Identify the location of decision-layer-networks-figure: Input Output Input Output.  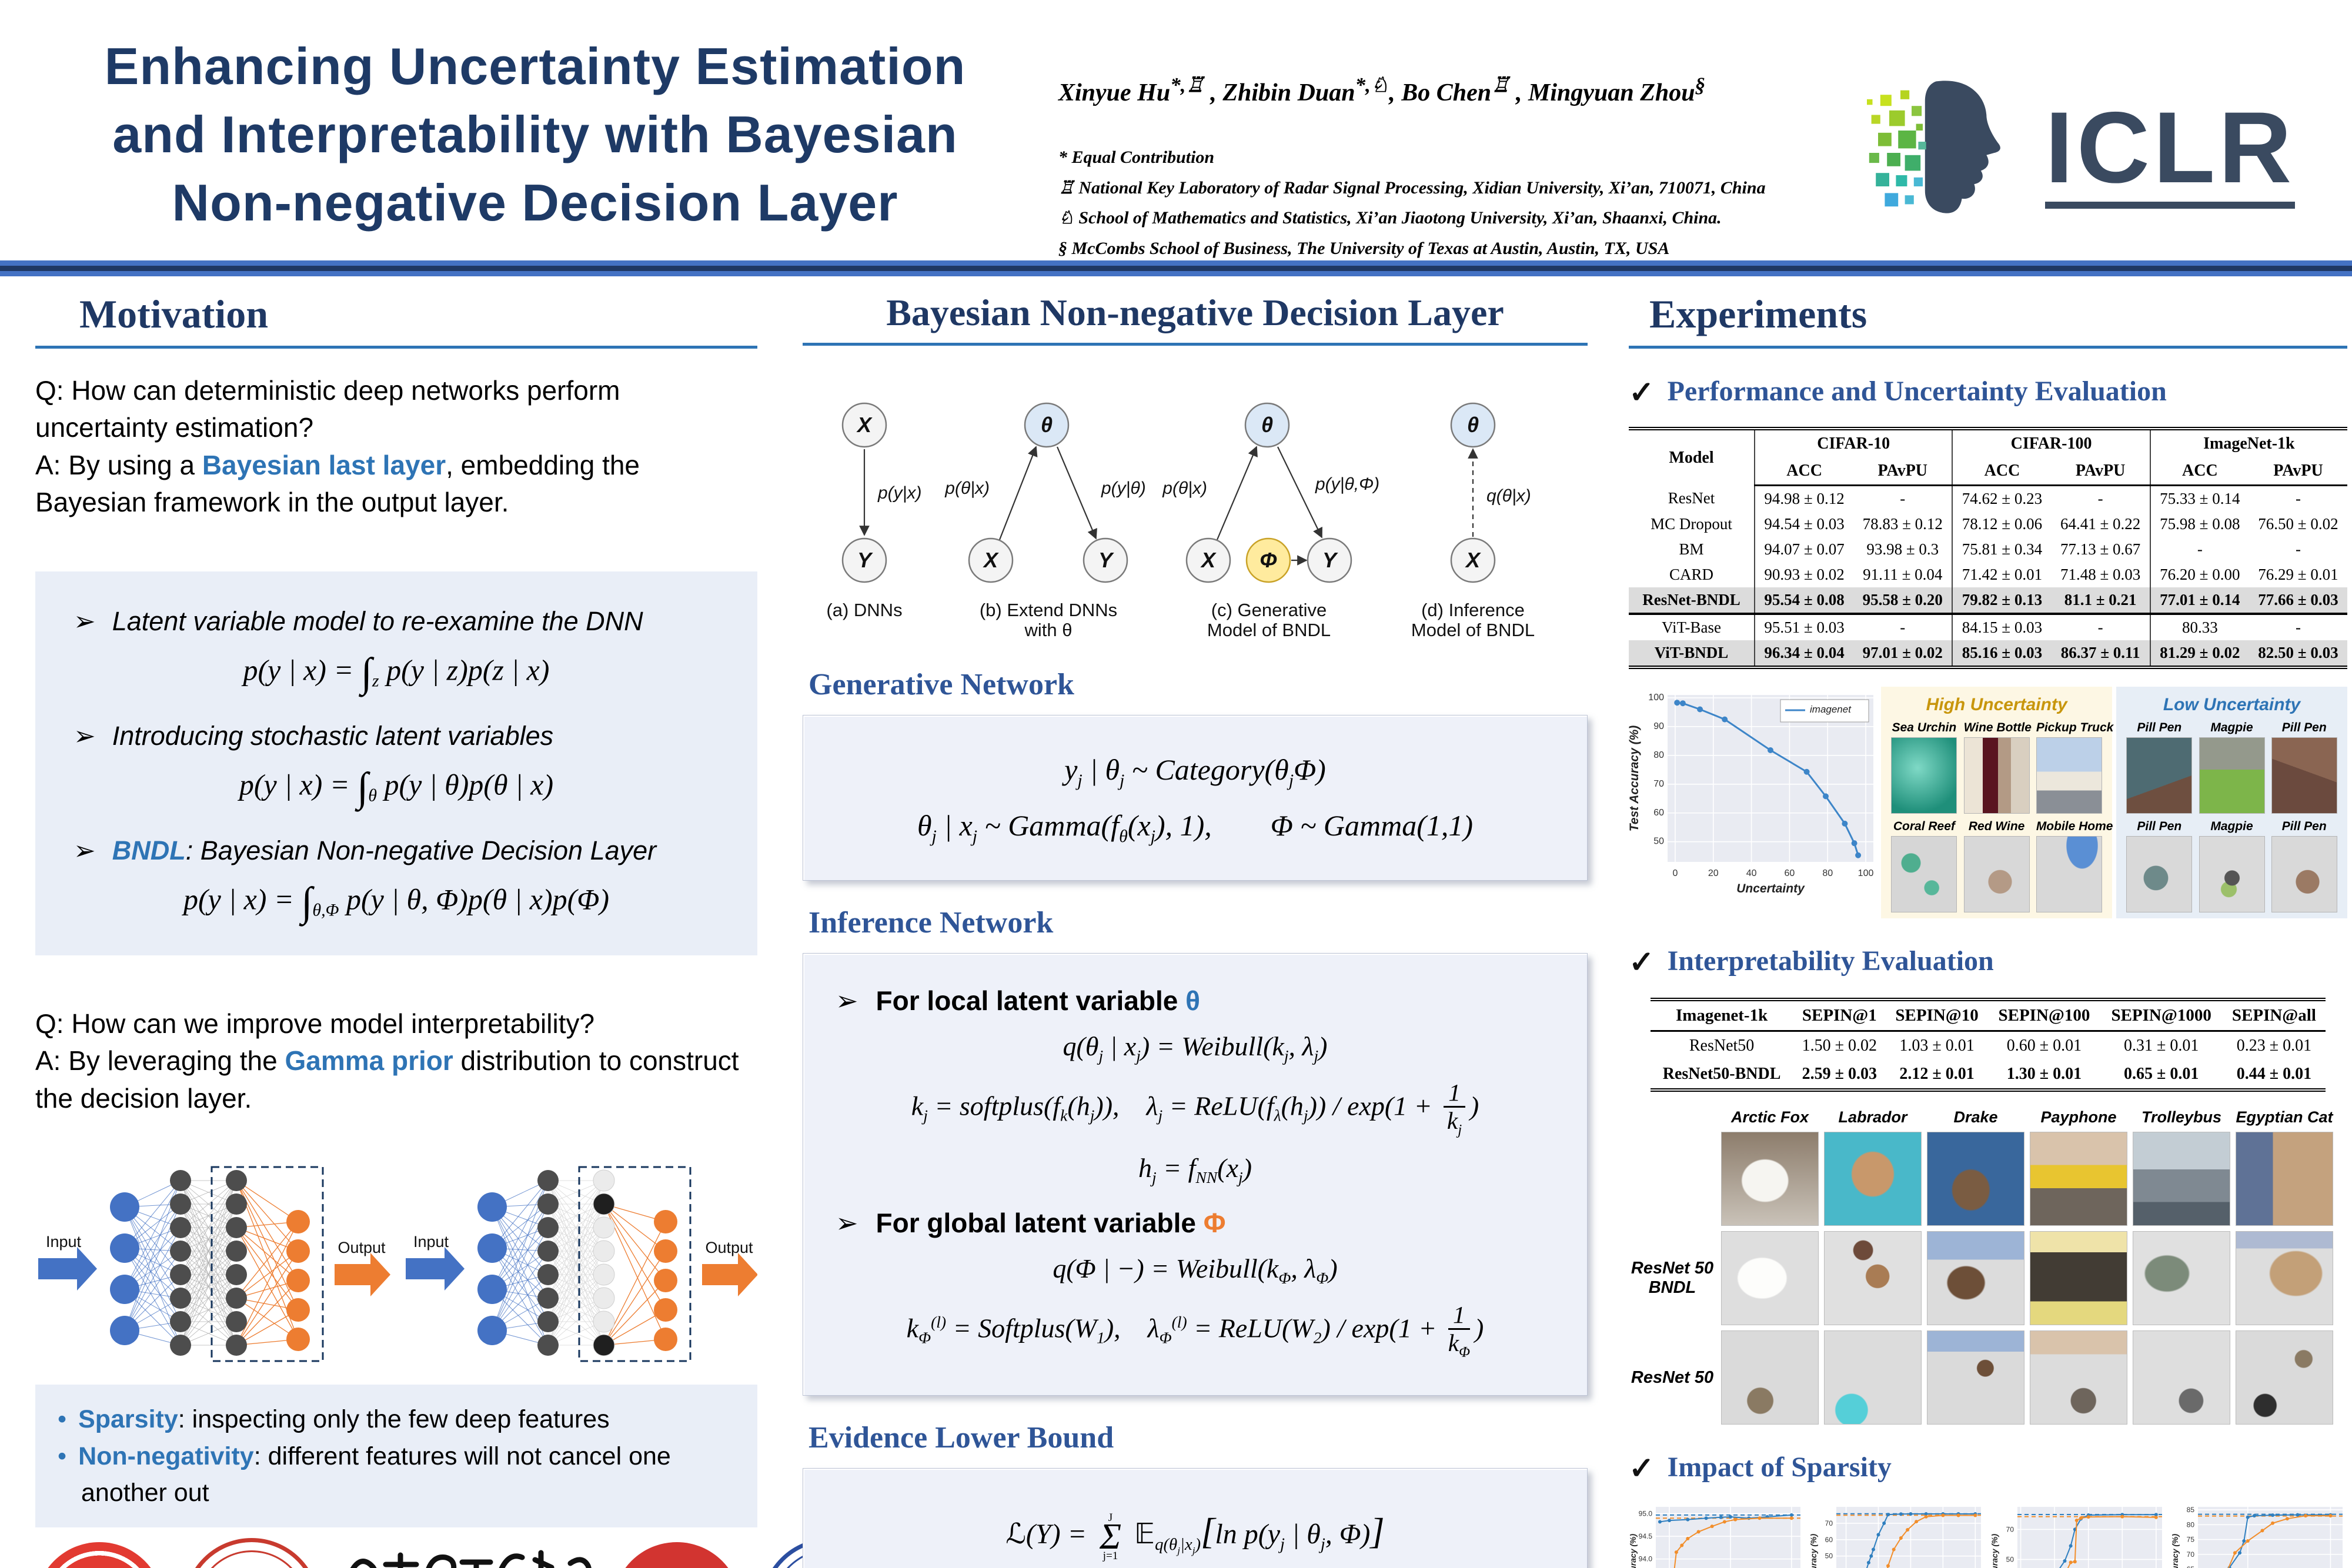
(398, 1264).